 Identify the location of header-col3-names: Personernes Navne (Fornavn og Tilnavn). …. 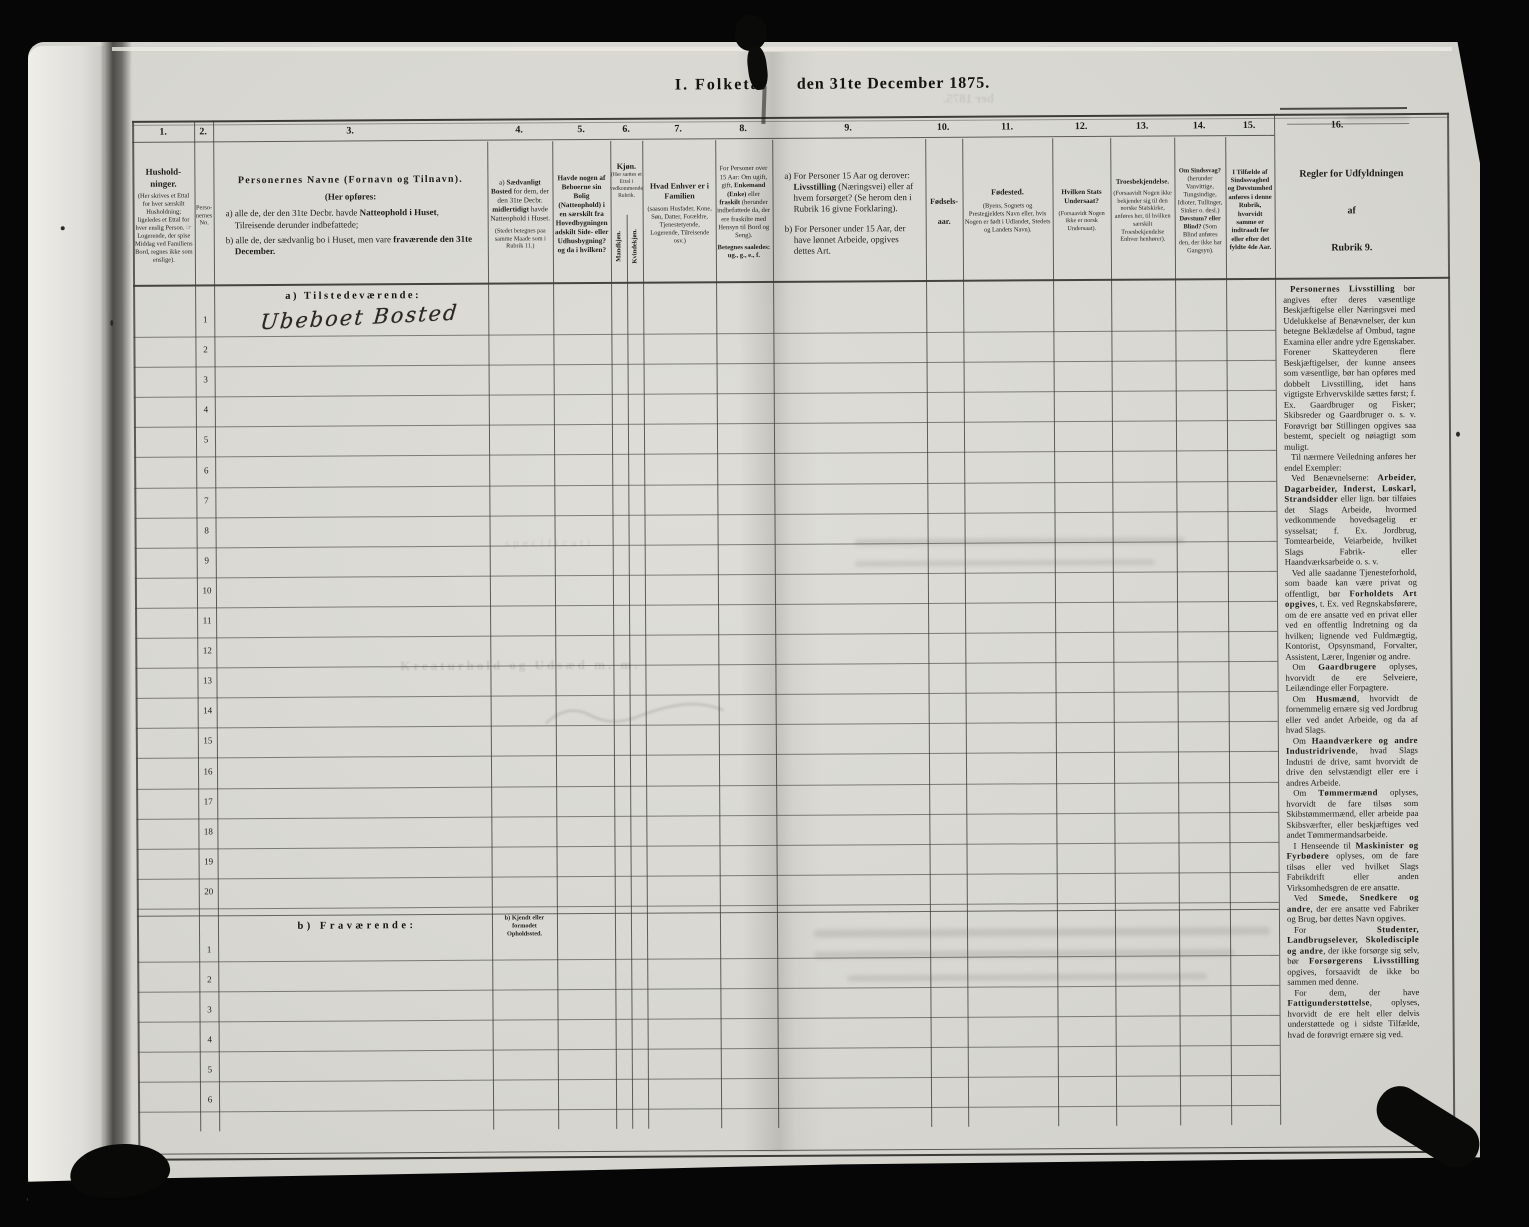
(350, 216).